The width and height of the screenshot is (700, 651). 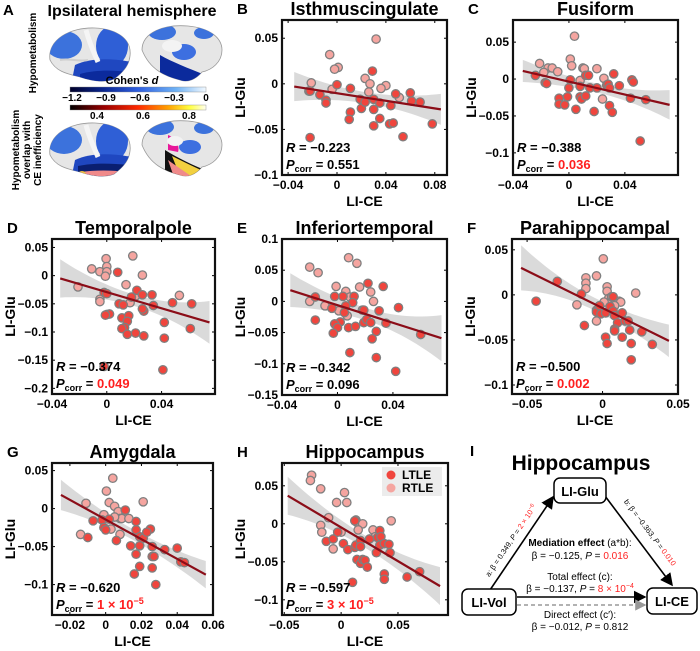 What do you see at coordinates (559, 556) in the screenshot?
I see `mediation-effect-beta: β = −0.125,` at bounding box center [559, 556].